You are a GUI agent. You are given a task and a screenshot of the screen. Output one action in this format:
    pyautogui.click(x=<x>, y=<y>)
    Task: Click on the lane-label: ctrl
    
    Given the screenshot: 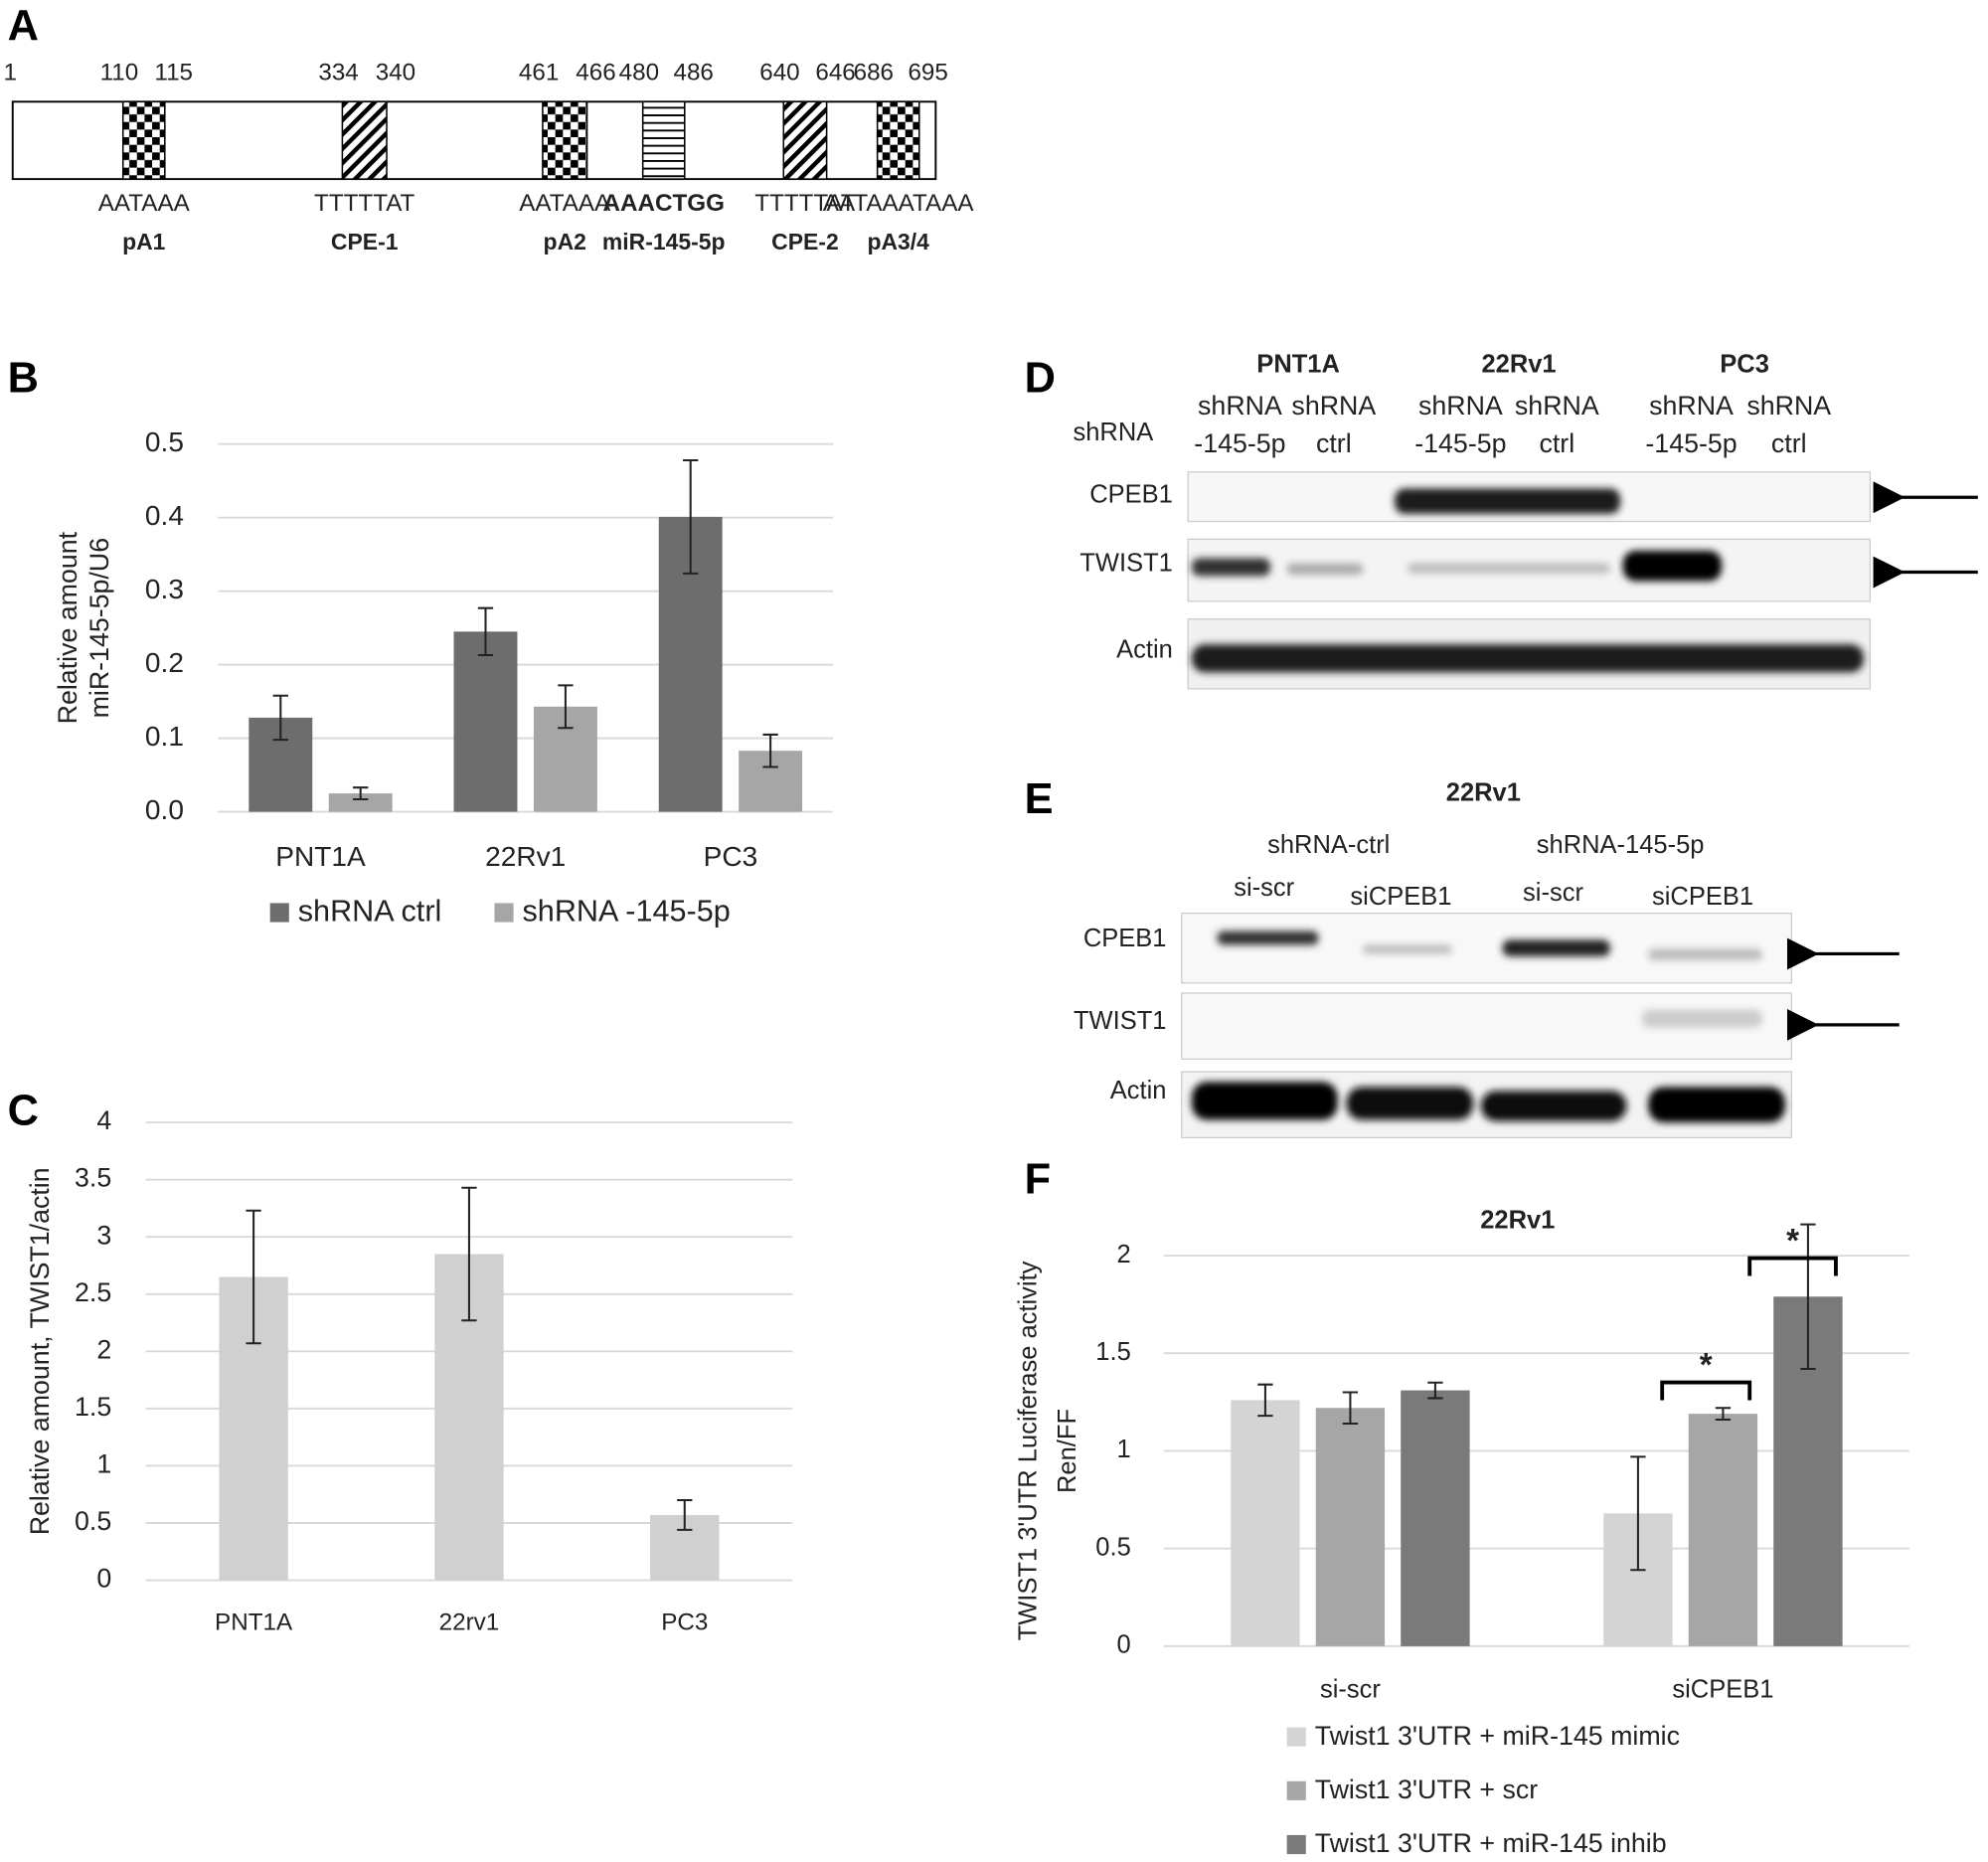 What is the action you would take?
    pyautogui.click(x=1334, y=443)
    